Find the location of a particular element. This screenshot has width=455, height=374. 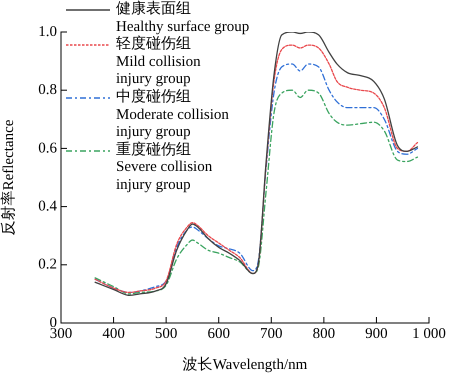

y-tick-label: 0.6 is located at coordinates (48, 148).